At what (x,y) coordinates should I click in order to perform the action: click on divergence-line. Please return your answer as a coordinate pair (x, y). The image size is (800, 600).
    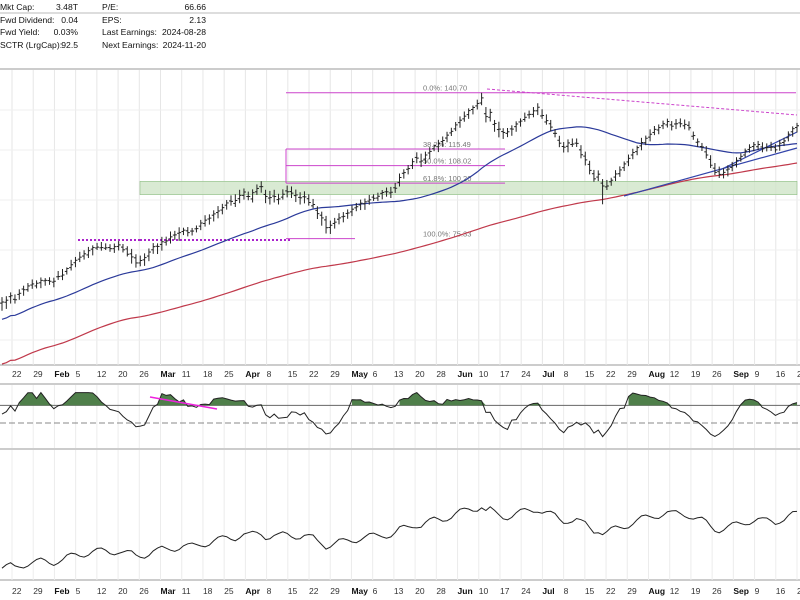
    Looking at the image, I should click on (183, 403).